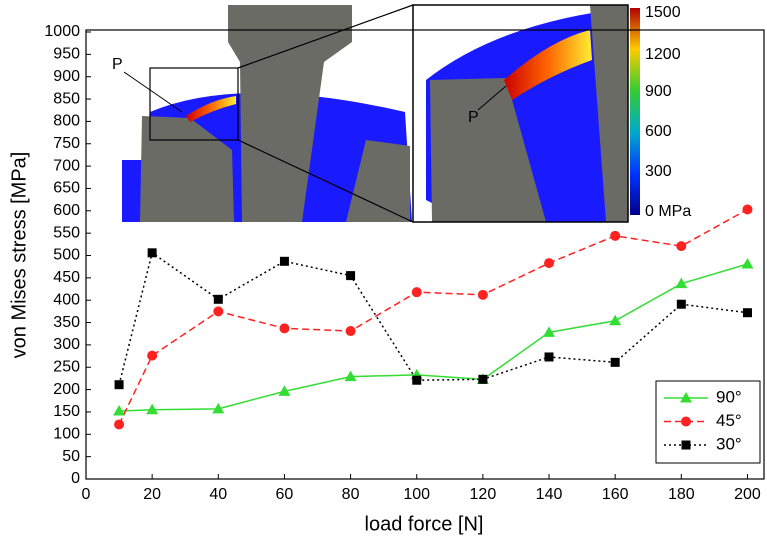  What do you see at coordinates (663, 12) in the screenshot?
I see `colorbar-label: 1500` at bounding box center [663, 12].